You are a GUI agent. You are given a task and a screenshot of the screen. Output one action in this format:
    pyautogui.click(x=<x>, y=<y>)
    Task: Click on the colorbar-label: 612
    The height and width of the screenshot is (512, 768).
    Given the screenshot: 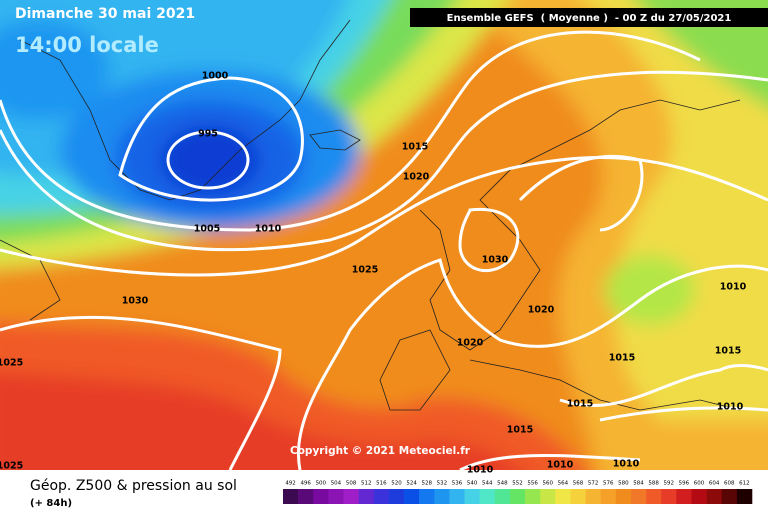 What is the action you would take?
    pyautogui.click(x=744, y=484)
    